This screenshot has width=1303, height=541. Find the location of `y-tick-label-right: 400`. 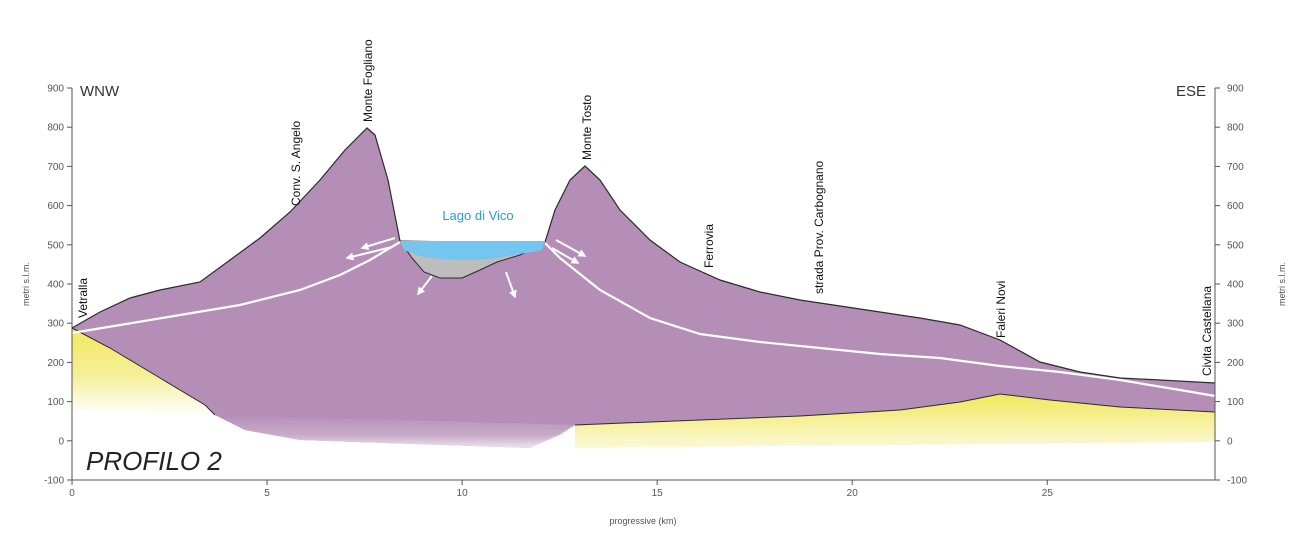

y-tick-label-right: 400 is located at coordinates (1235, 285).